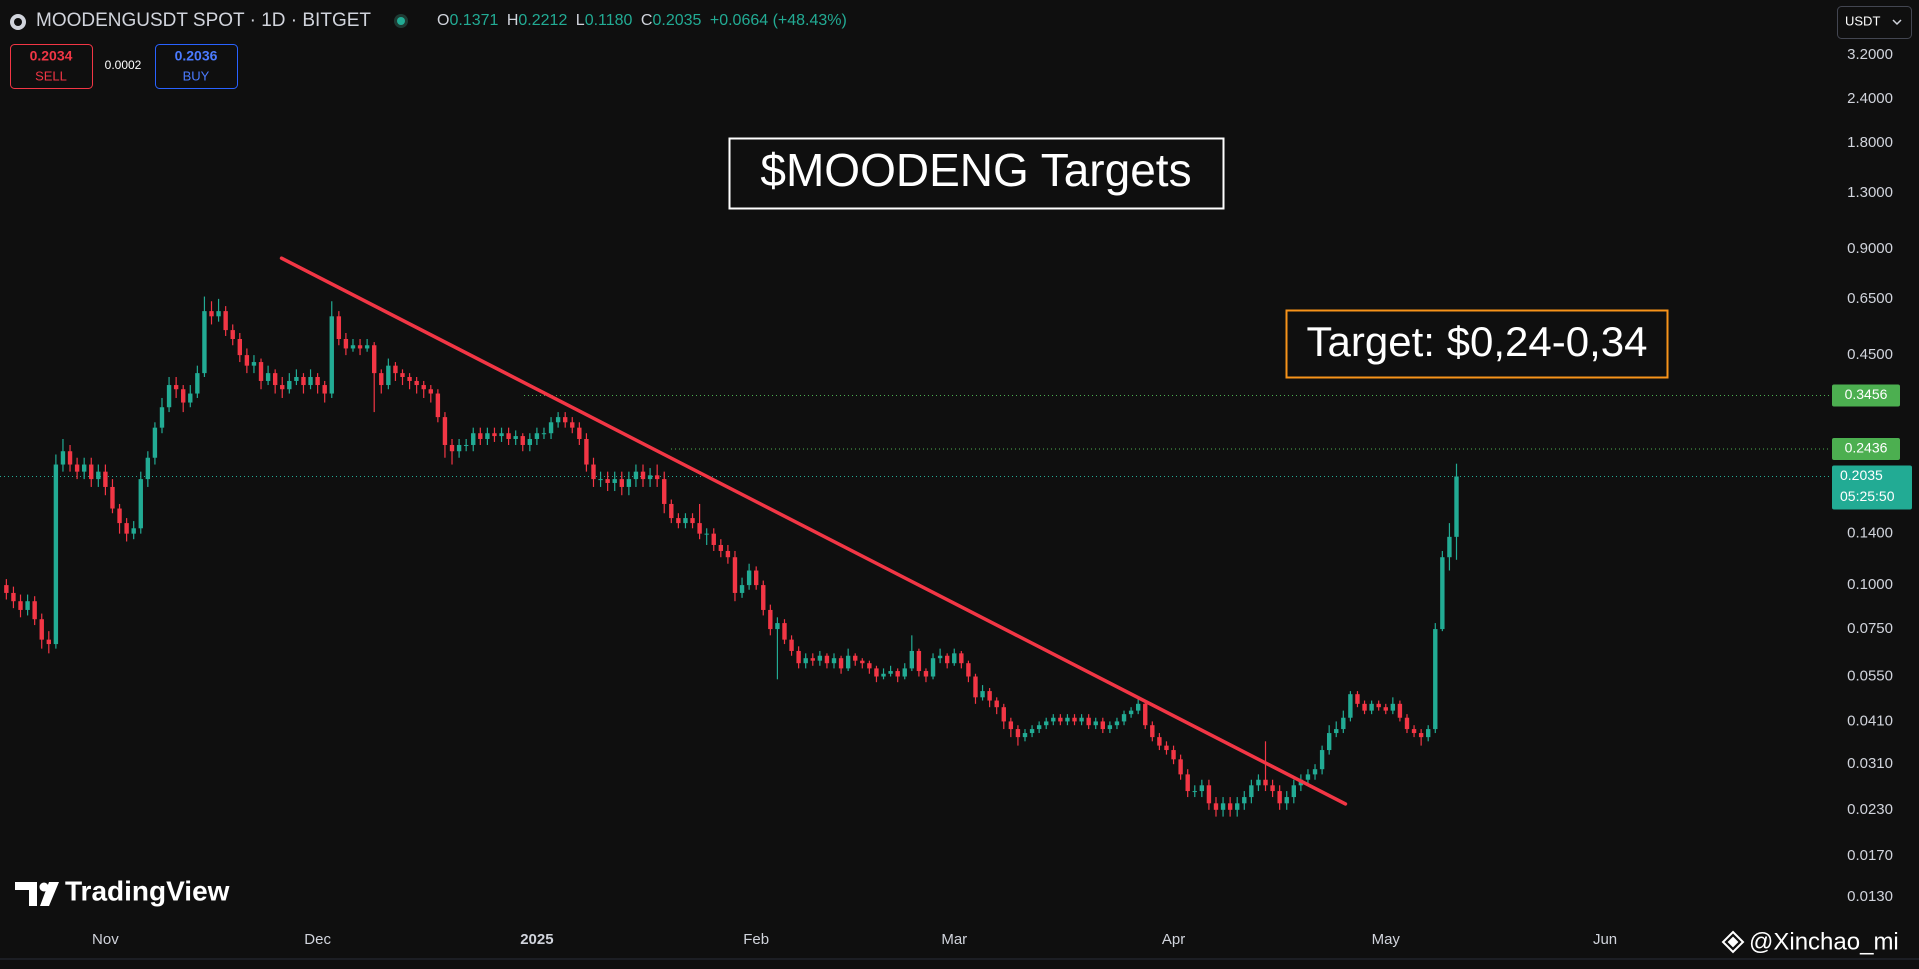  I want to click on y-tick-label: 0.1400, so click(1870, 533).